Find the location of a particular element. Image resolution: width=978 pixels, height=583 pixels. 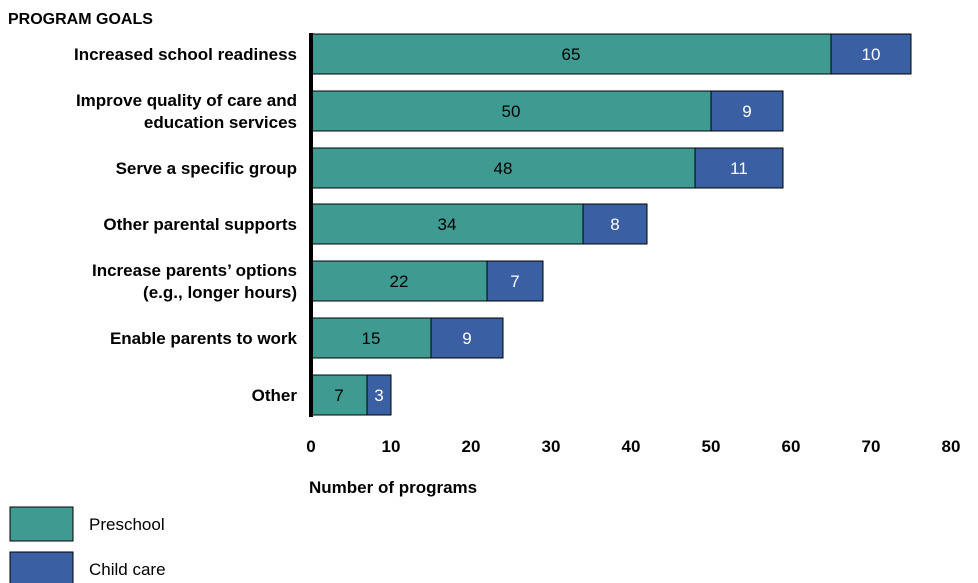

x-tick-label-80: 80 is located at coordinates (951, 446).